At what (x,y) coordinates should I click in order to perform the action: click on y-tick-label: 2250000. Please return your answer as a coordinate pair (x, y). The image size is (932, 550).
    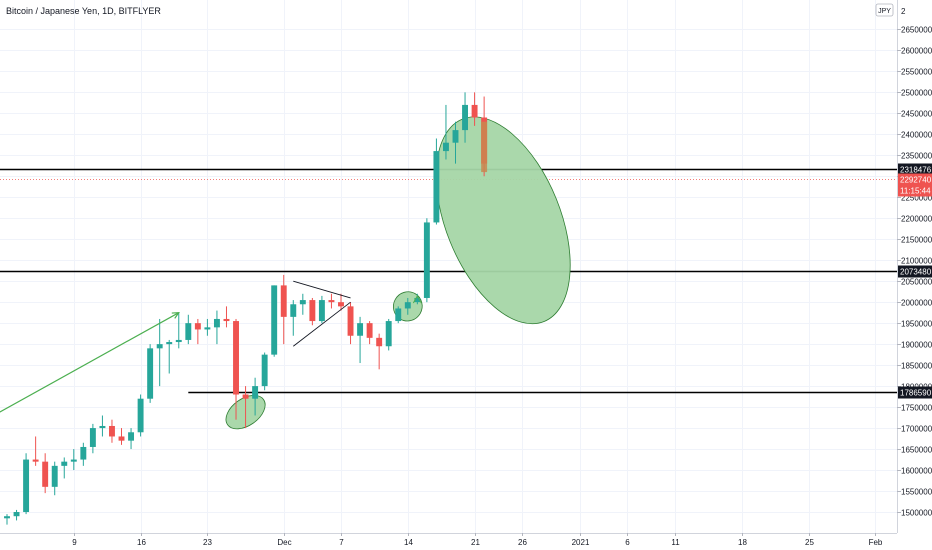
    Looking at the image, I should click on (916, 198).